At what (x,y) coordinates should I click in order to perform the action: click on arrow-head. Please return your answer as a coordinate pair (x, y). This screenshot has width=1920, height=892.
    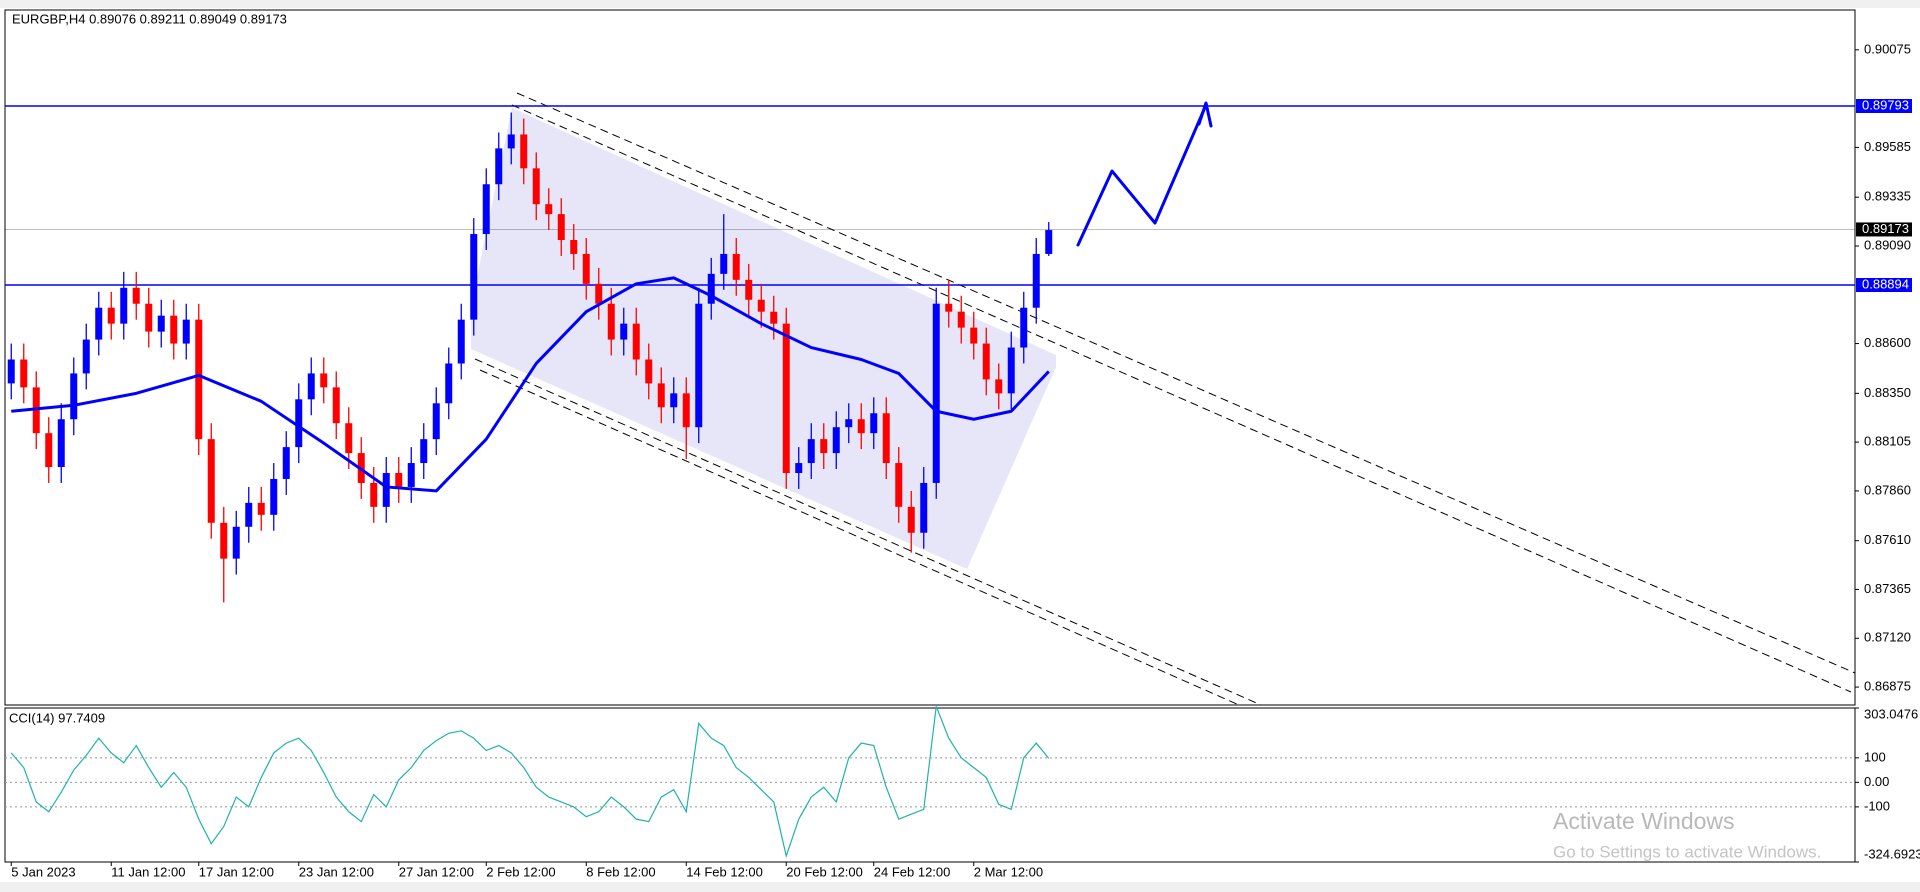
    Looking at the image, I should click on (1205, 114).